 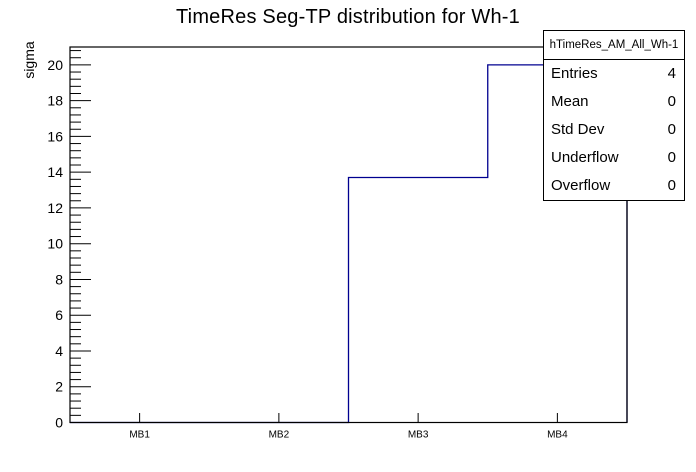 I want to click on y-tick-label: 8, so click(x=59, y=279).